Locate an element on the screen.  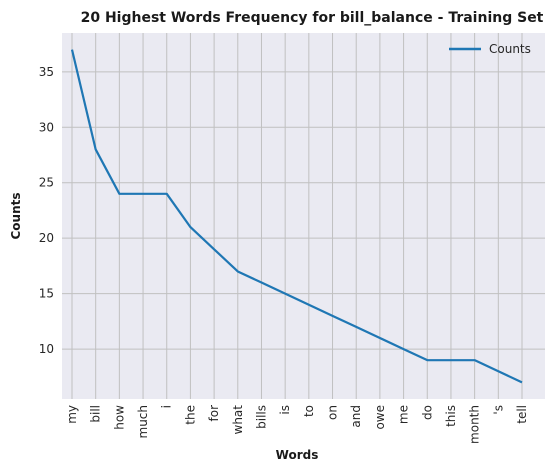
x-tick-label: this is located at coordinates (451, 416).